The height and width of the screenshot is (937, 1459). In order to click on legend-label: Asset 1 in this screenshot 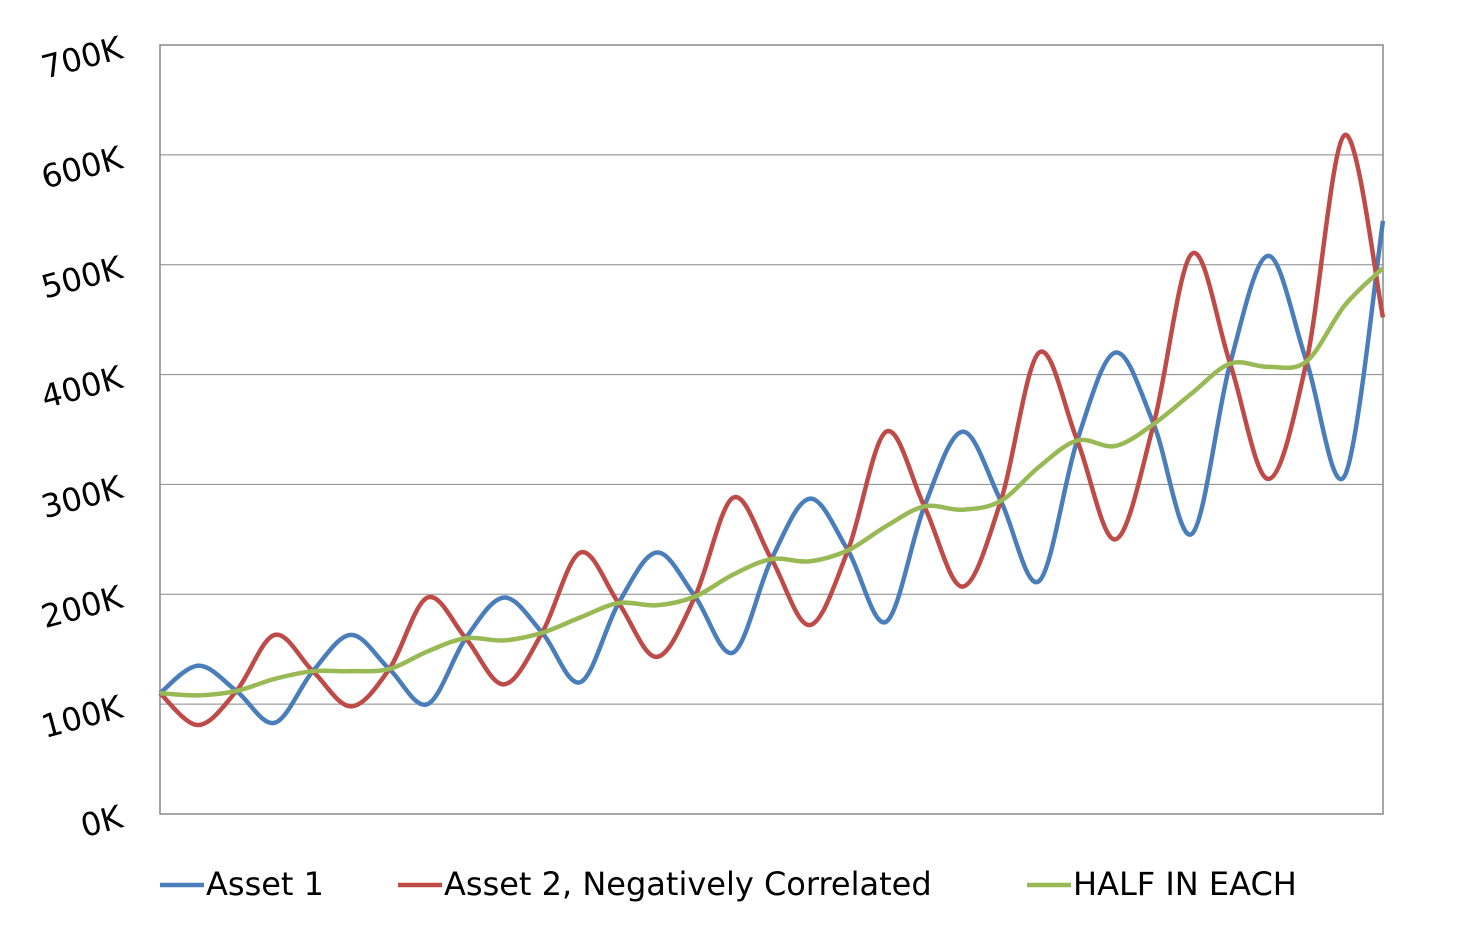, I will do `click(265, 884)`.